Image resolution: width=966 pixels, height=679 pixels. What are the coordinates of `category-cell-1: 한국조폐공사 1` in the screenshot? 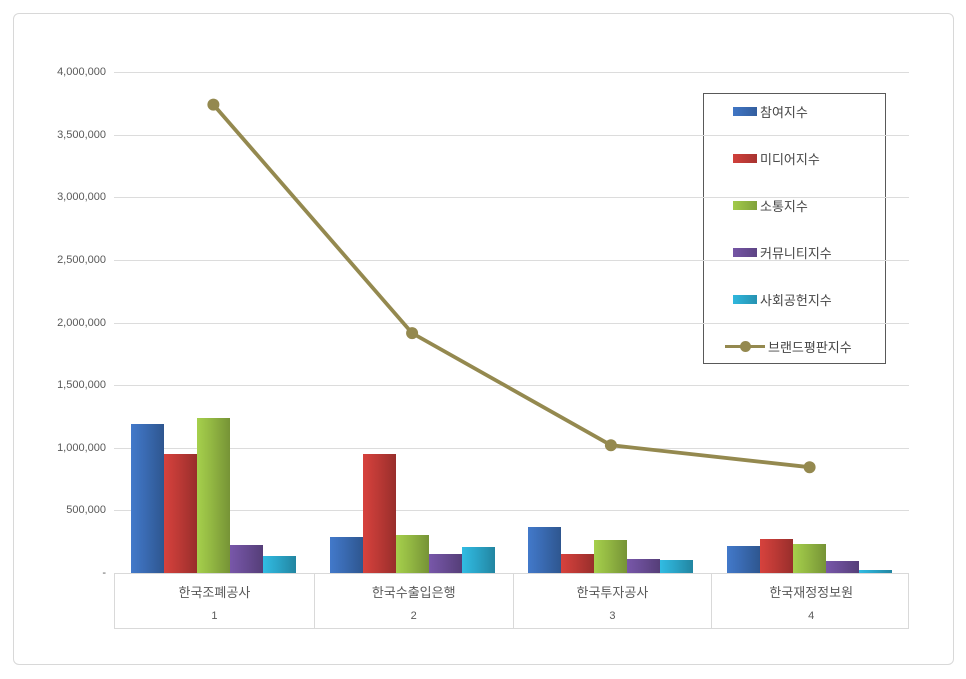 It's located at (214, 601).